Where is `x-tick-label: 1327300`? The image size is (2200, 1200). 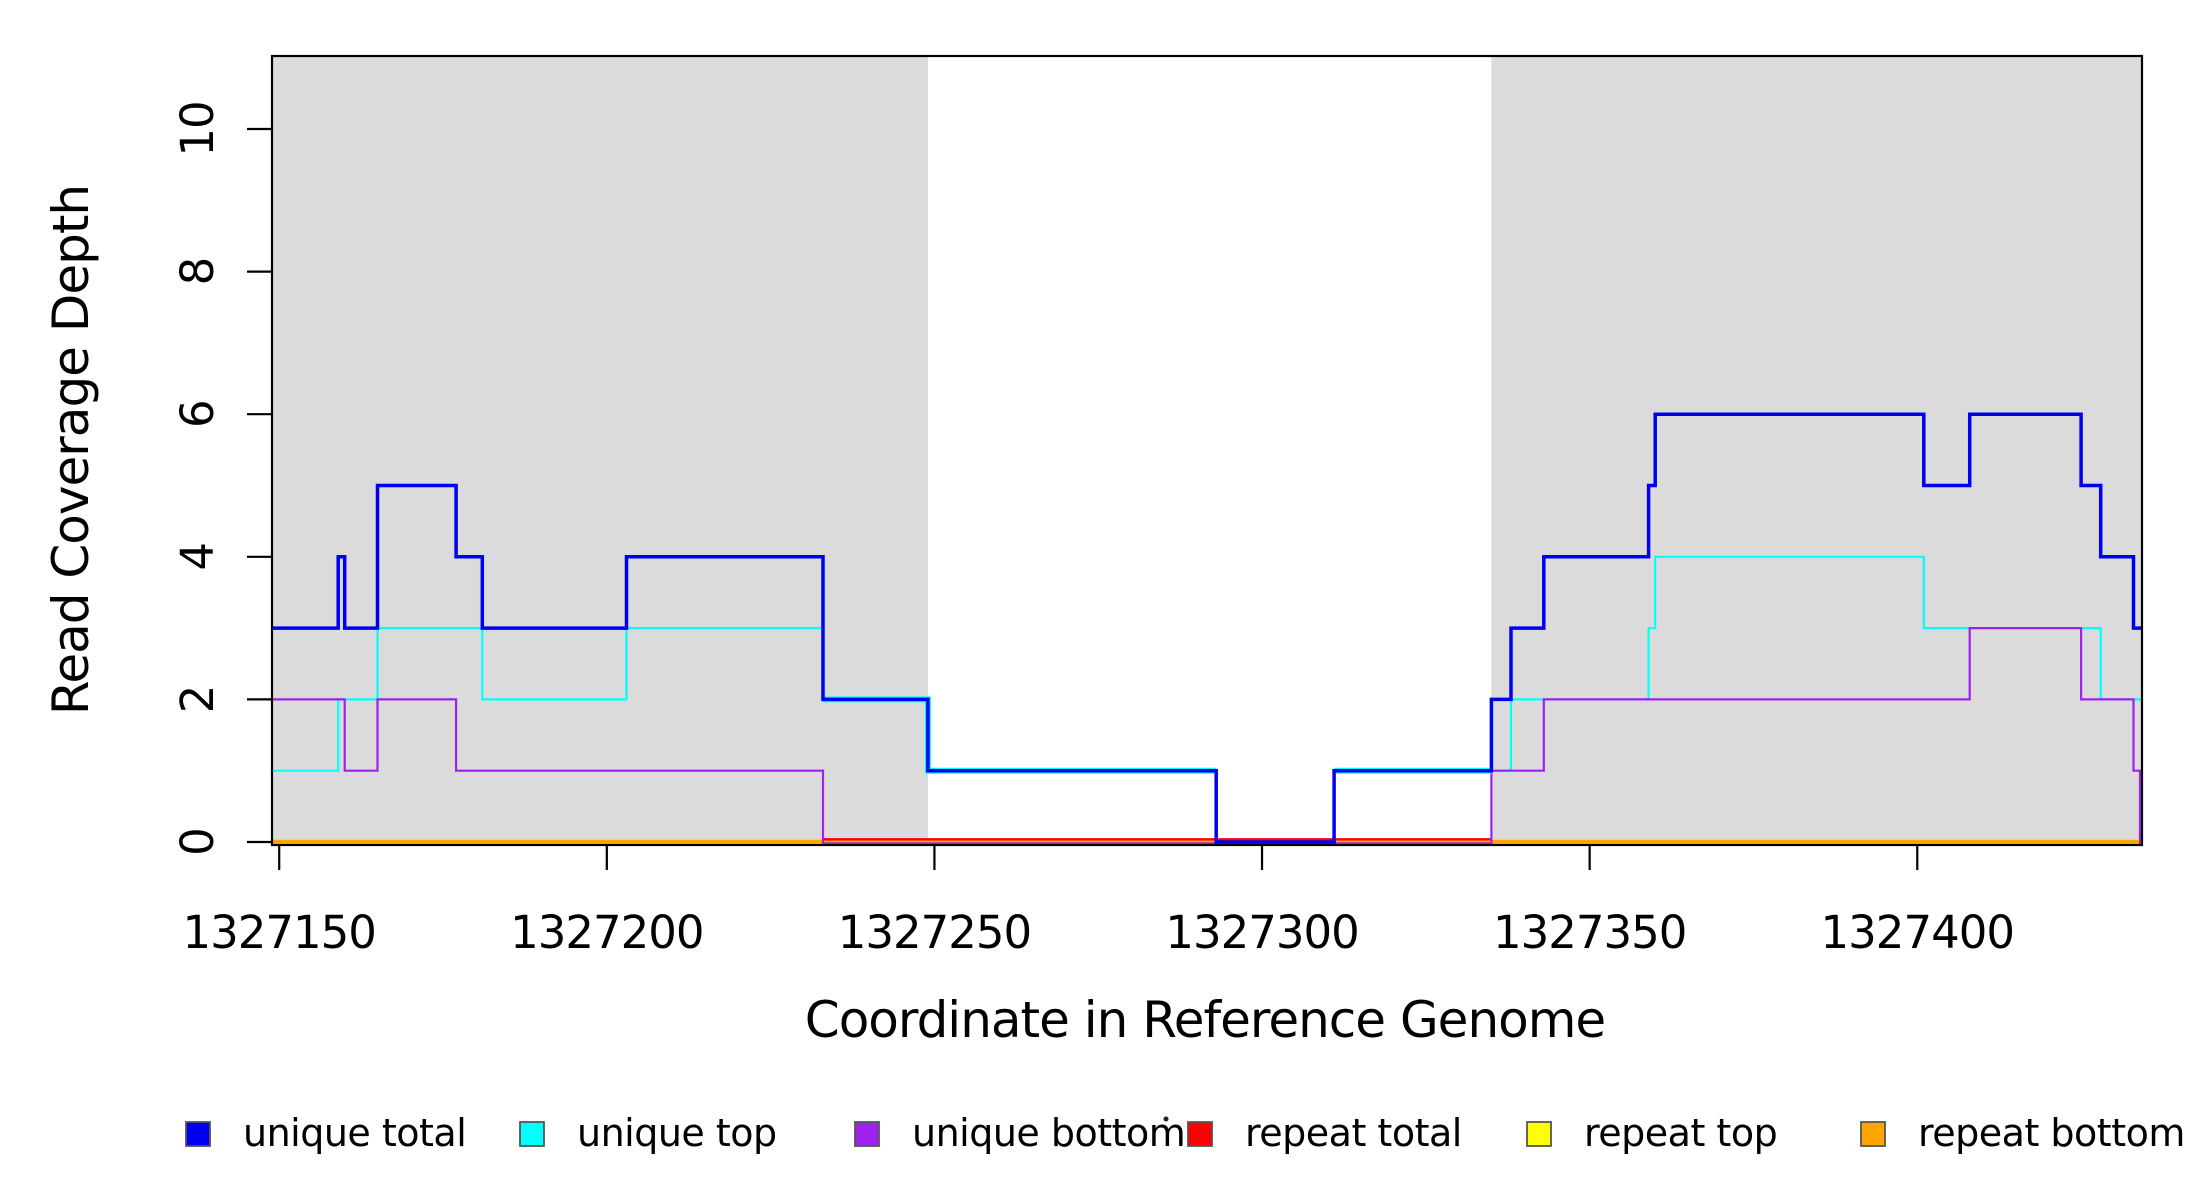
x-tick-label: 1327300 is located at coordinates (1261, 932).